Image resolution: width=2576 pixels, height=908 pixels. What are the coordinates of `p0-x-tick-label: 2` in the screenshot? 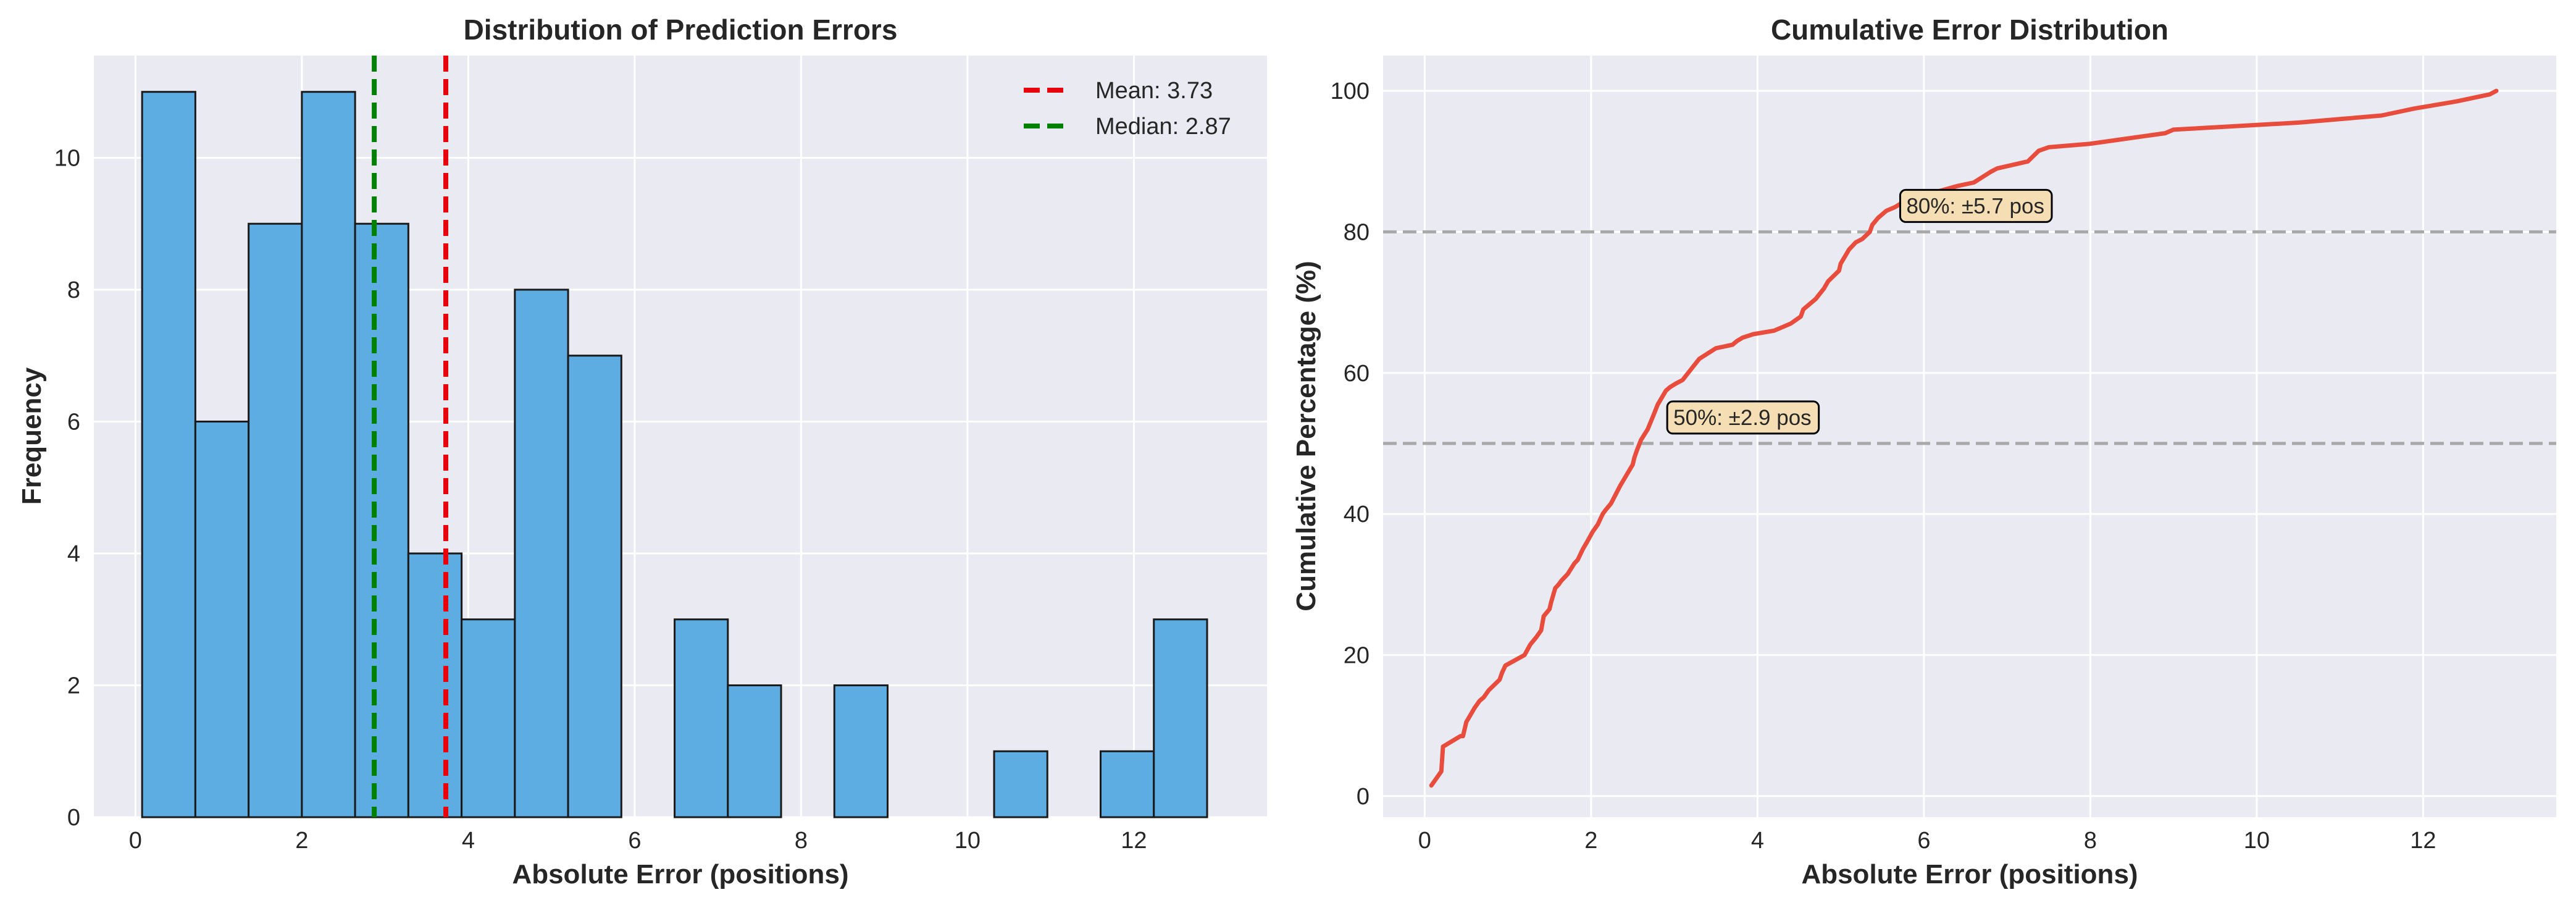 It's located at (301, 841).